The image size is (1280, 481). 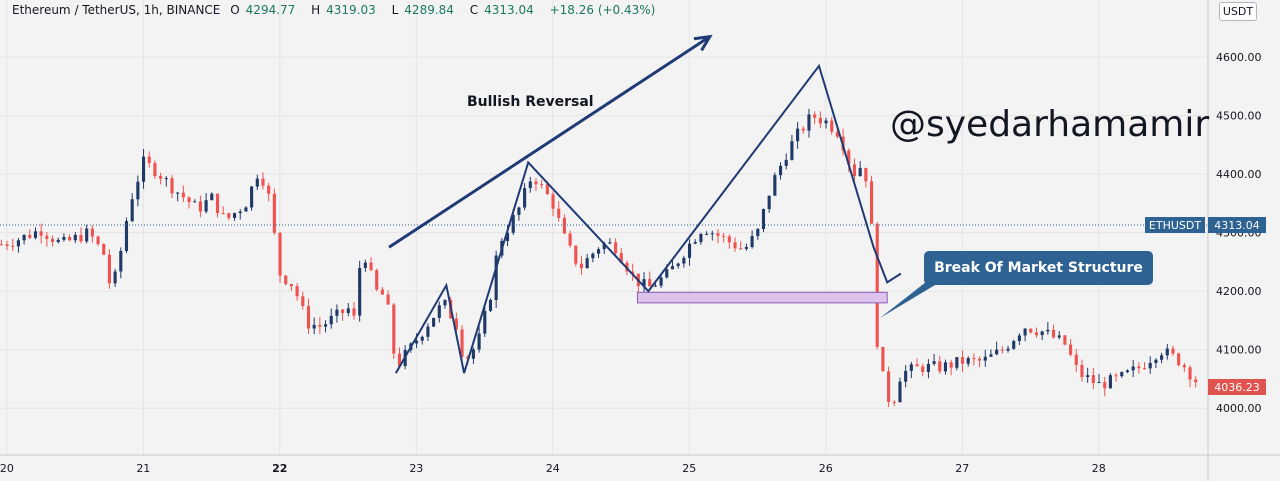 I want to click on close-value: 4313.04, so click(x=509, y=10).